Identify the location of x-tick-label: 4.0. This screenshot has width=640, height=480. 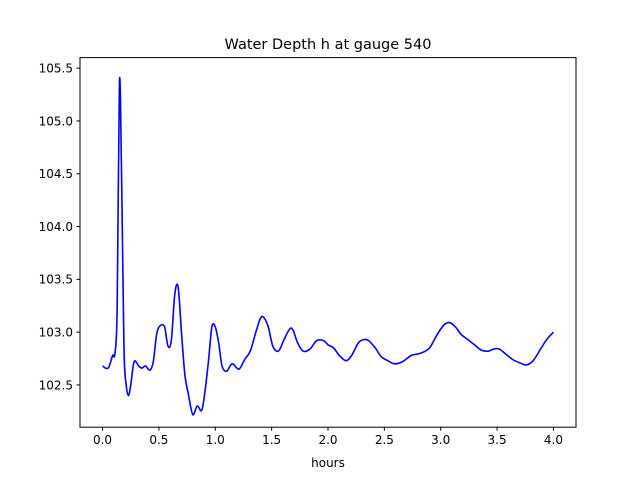
(553, 440).